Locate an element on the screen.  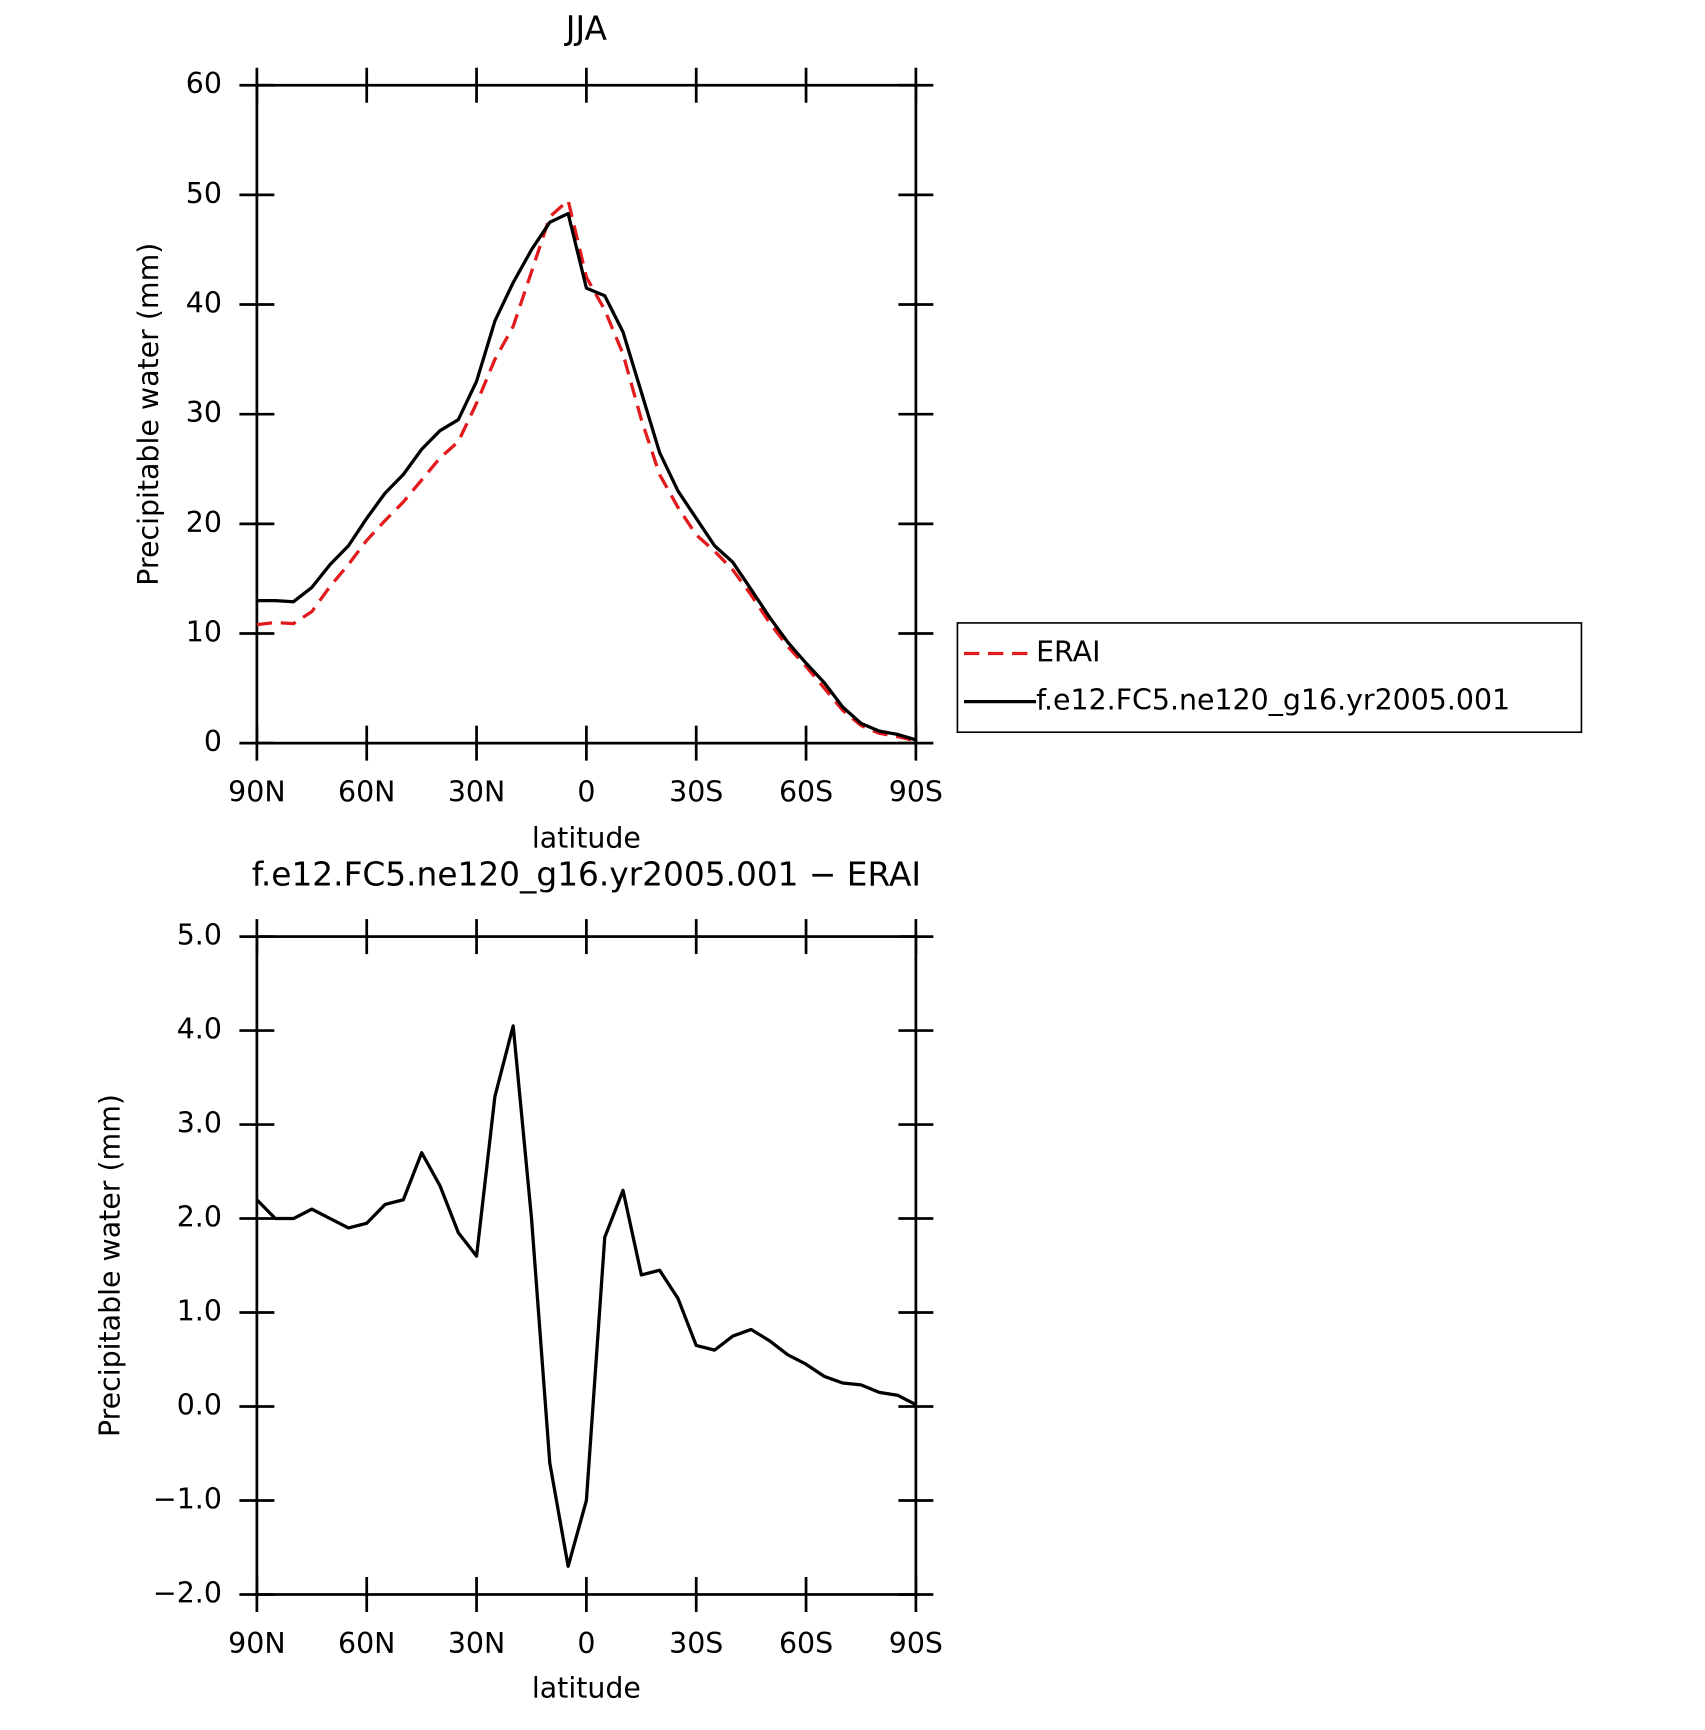
legend-label: ERAI is located at coordinates (1068, 652).